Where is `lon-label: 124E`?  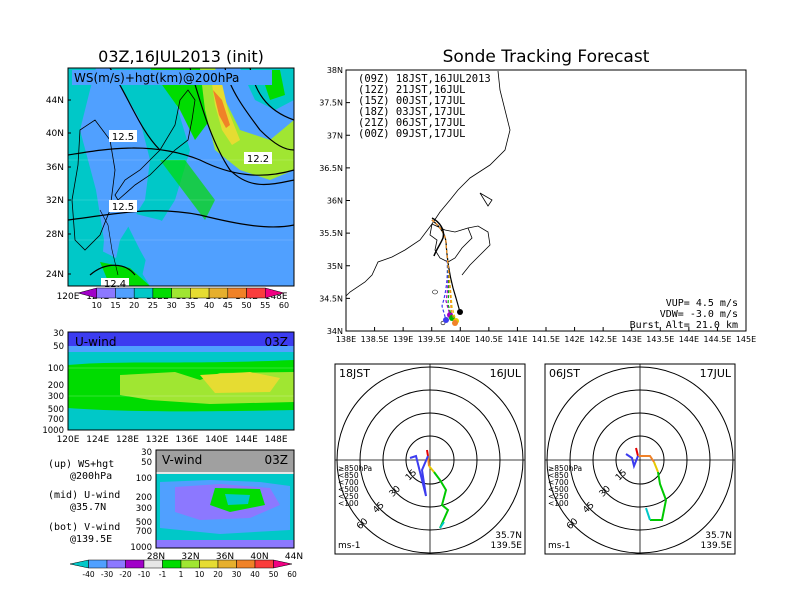 lon-label: 124E is located at coordinates (97, 440).